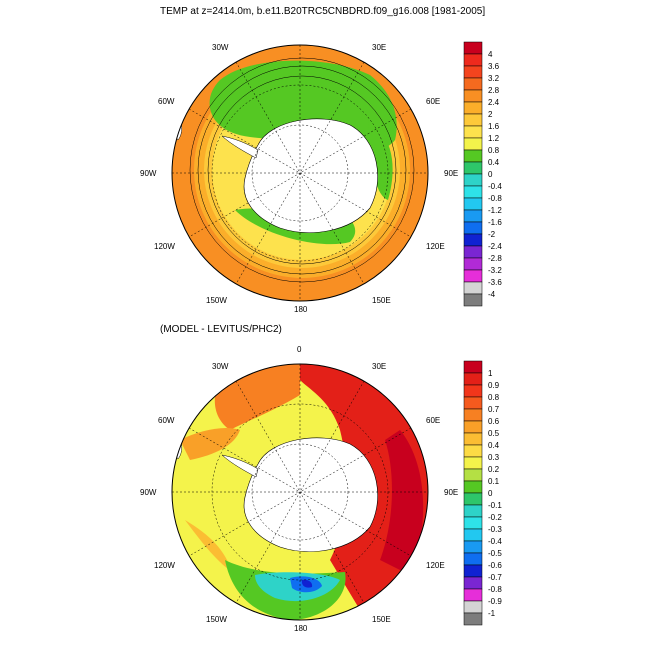 The width and height of the screenshot is (648, 649). I want to click on colorbar-label: 0.7, so click(494, 409).